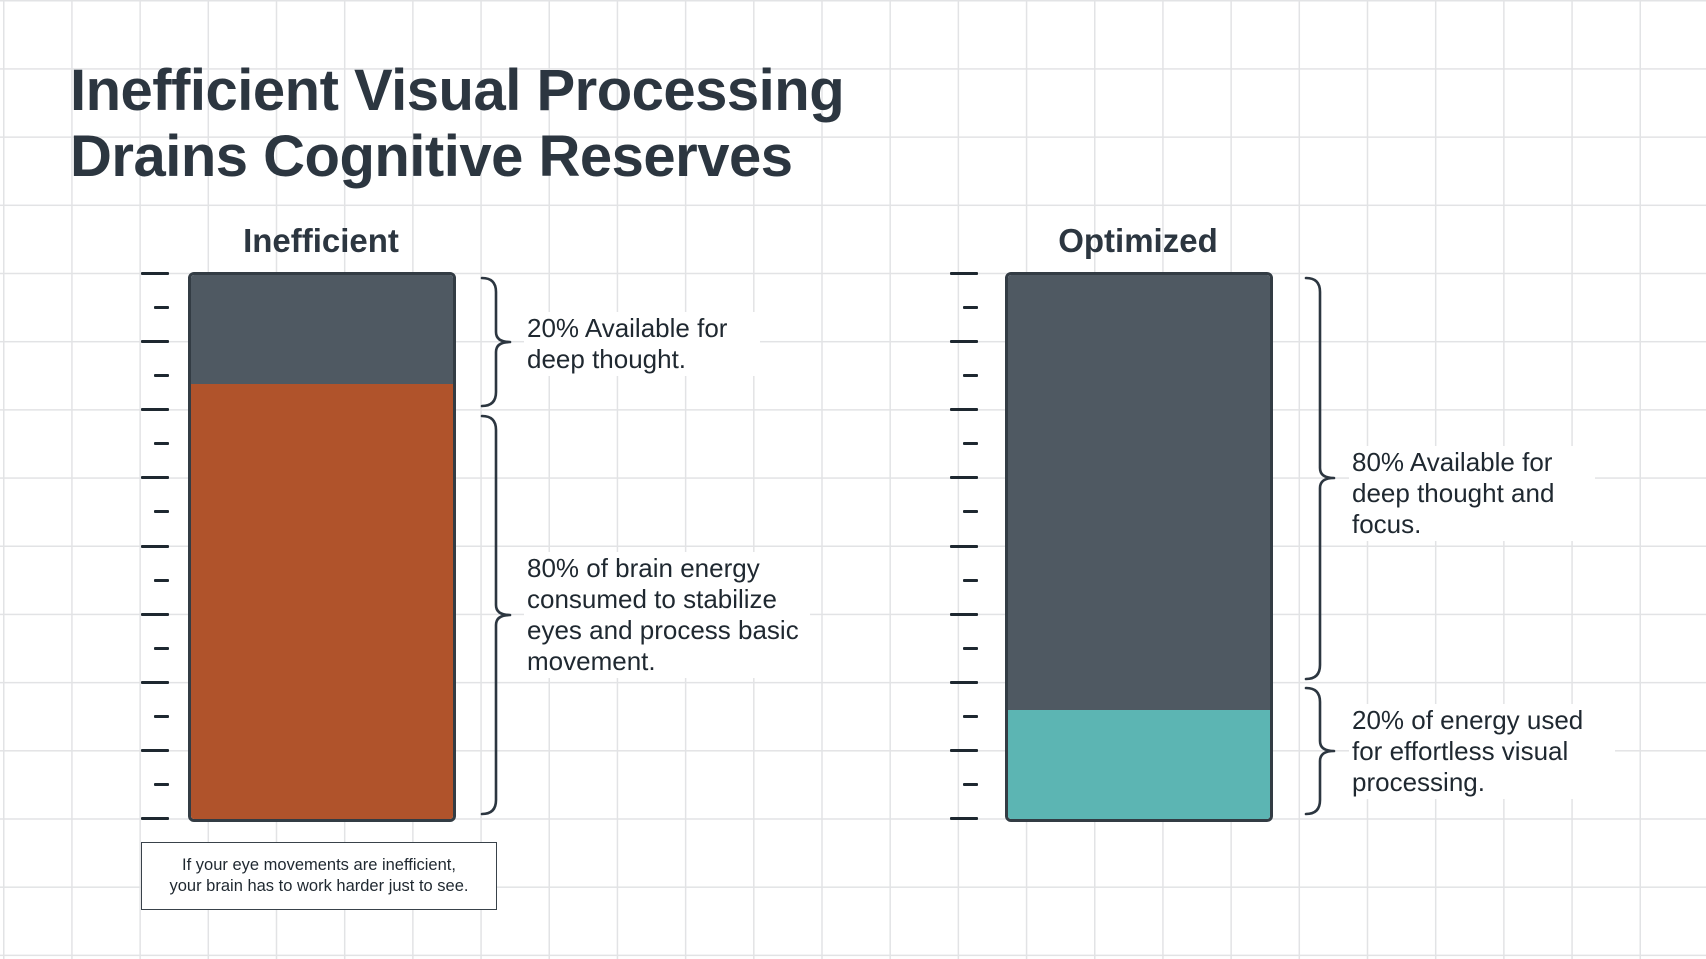 The height and width of the screenshot is (959, 1706). I want to click on optimized-consumed-segment, so click(1139, 764).